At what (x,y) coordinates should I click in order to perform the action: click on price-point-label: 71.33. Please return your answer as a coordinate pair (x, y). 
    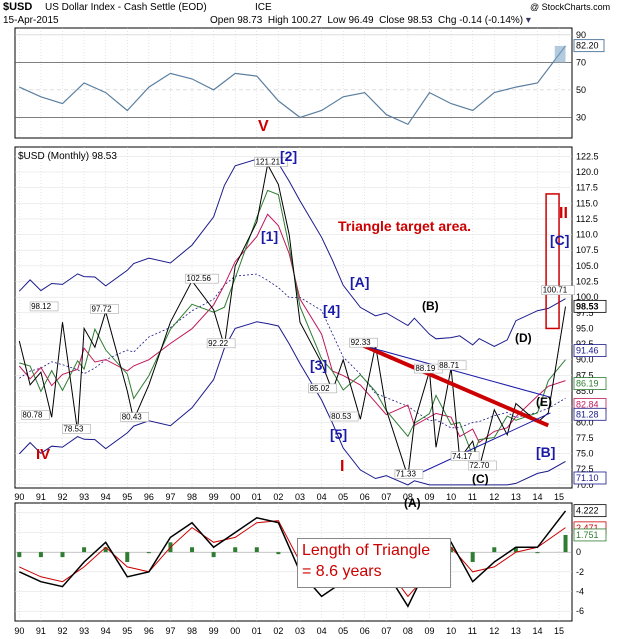
    Looking at the image, I should click on (406, 474).